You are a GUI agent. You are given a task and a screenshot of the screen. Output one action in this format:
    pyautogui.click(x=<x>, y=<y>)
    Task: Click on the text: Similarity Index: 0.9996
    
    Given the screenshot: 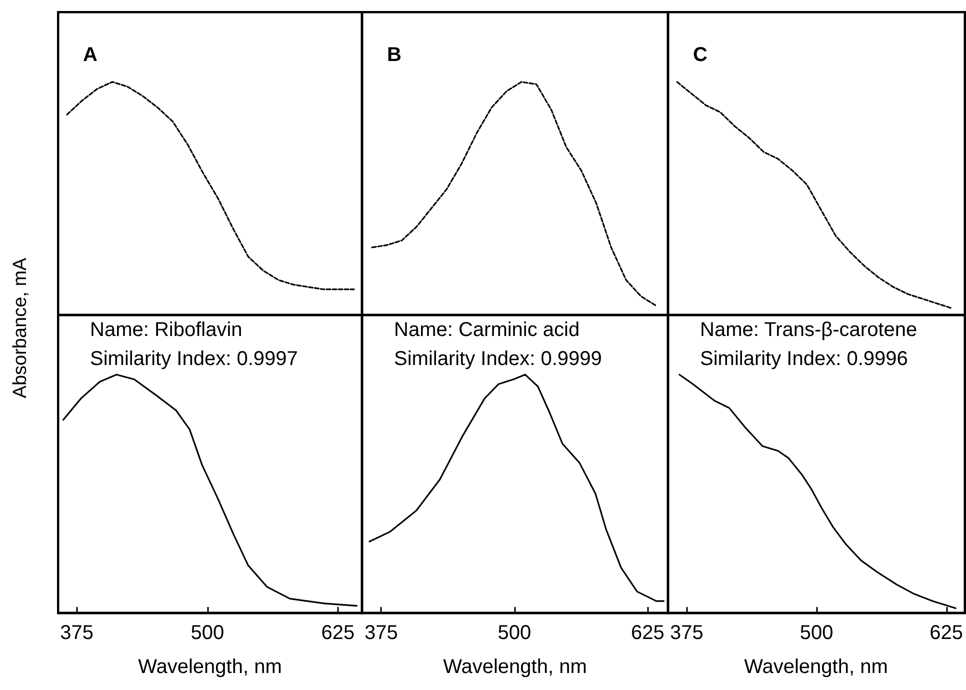 What is the action you would take?
    pyautogui.click(x=804, y=359)
    